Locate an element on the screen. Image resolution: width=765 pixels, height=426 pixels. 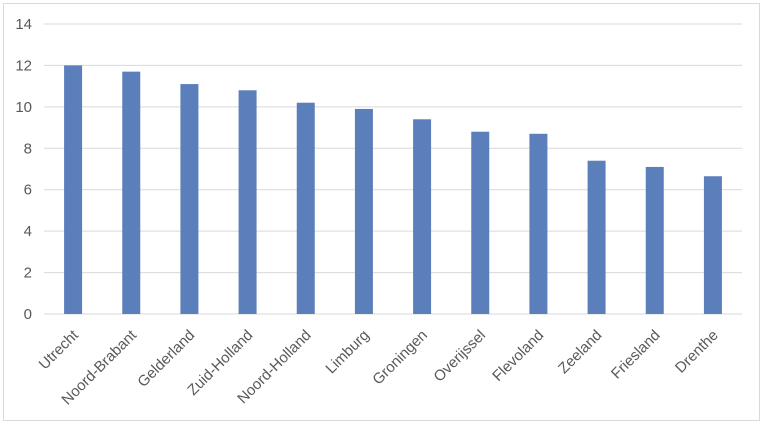
bar-utrecht is located at coordinates (73, 189).